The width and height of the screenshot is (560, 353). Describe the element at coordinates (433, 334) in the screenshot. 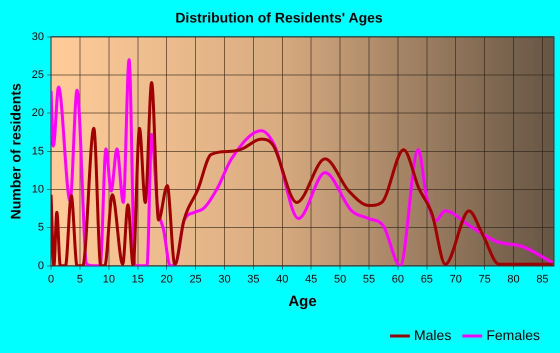

I see `legend-label: Males` at that location.